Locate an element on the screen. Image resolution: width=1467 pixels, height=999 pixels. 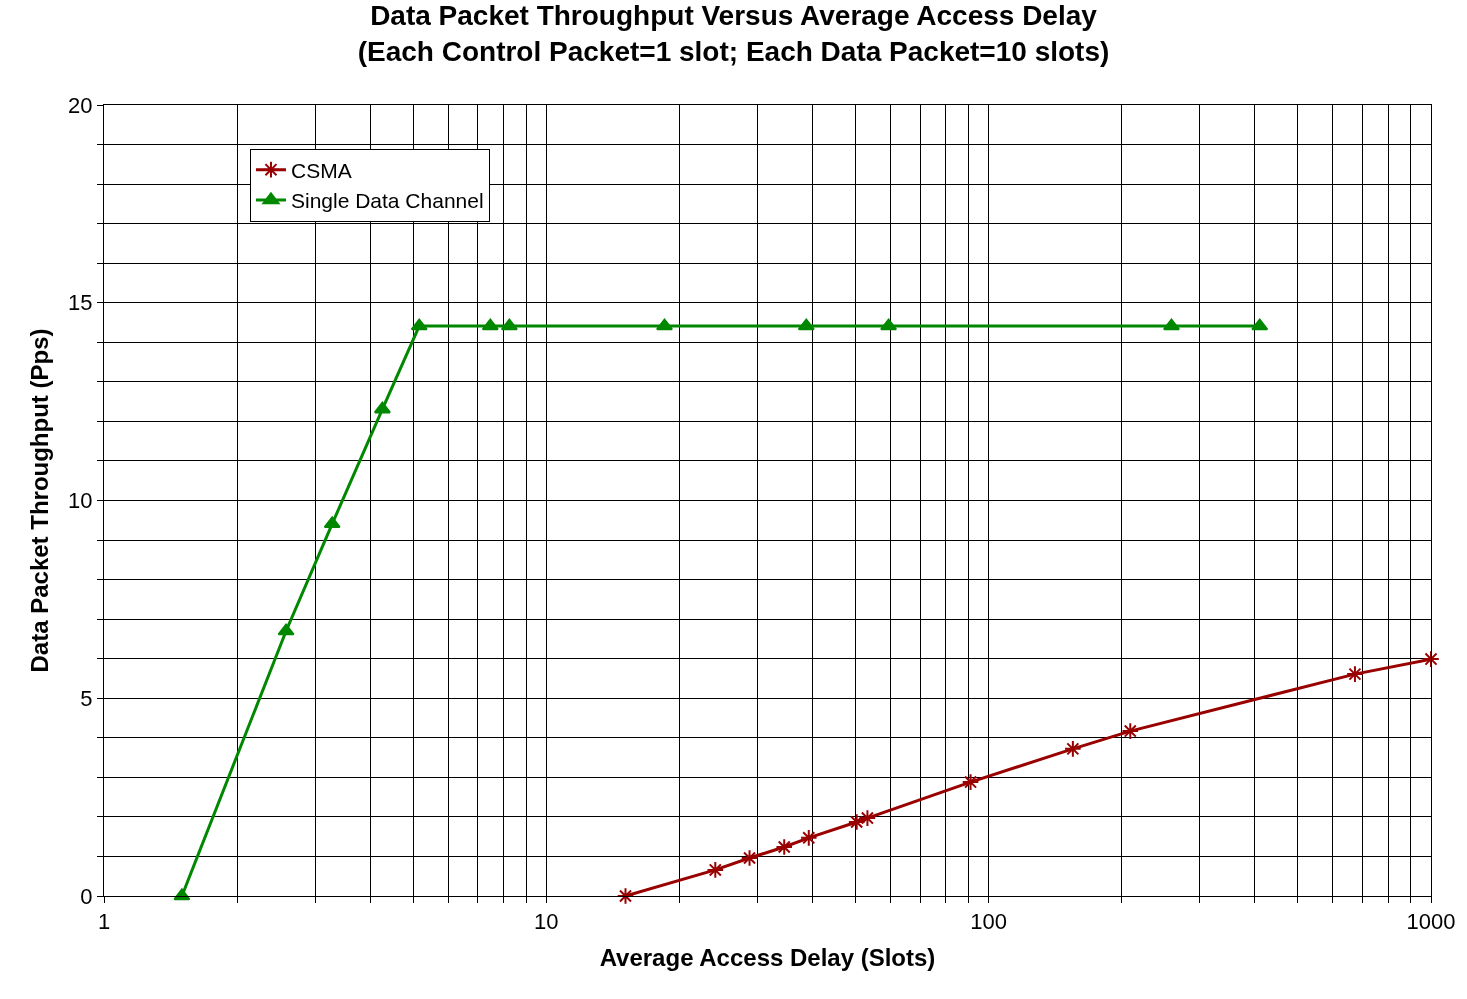
x-tick-label: 10 is located at coordinates (546, 922).